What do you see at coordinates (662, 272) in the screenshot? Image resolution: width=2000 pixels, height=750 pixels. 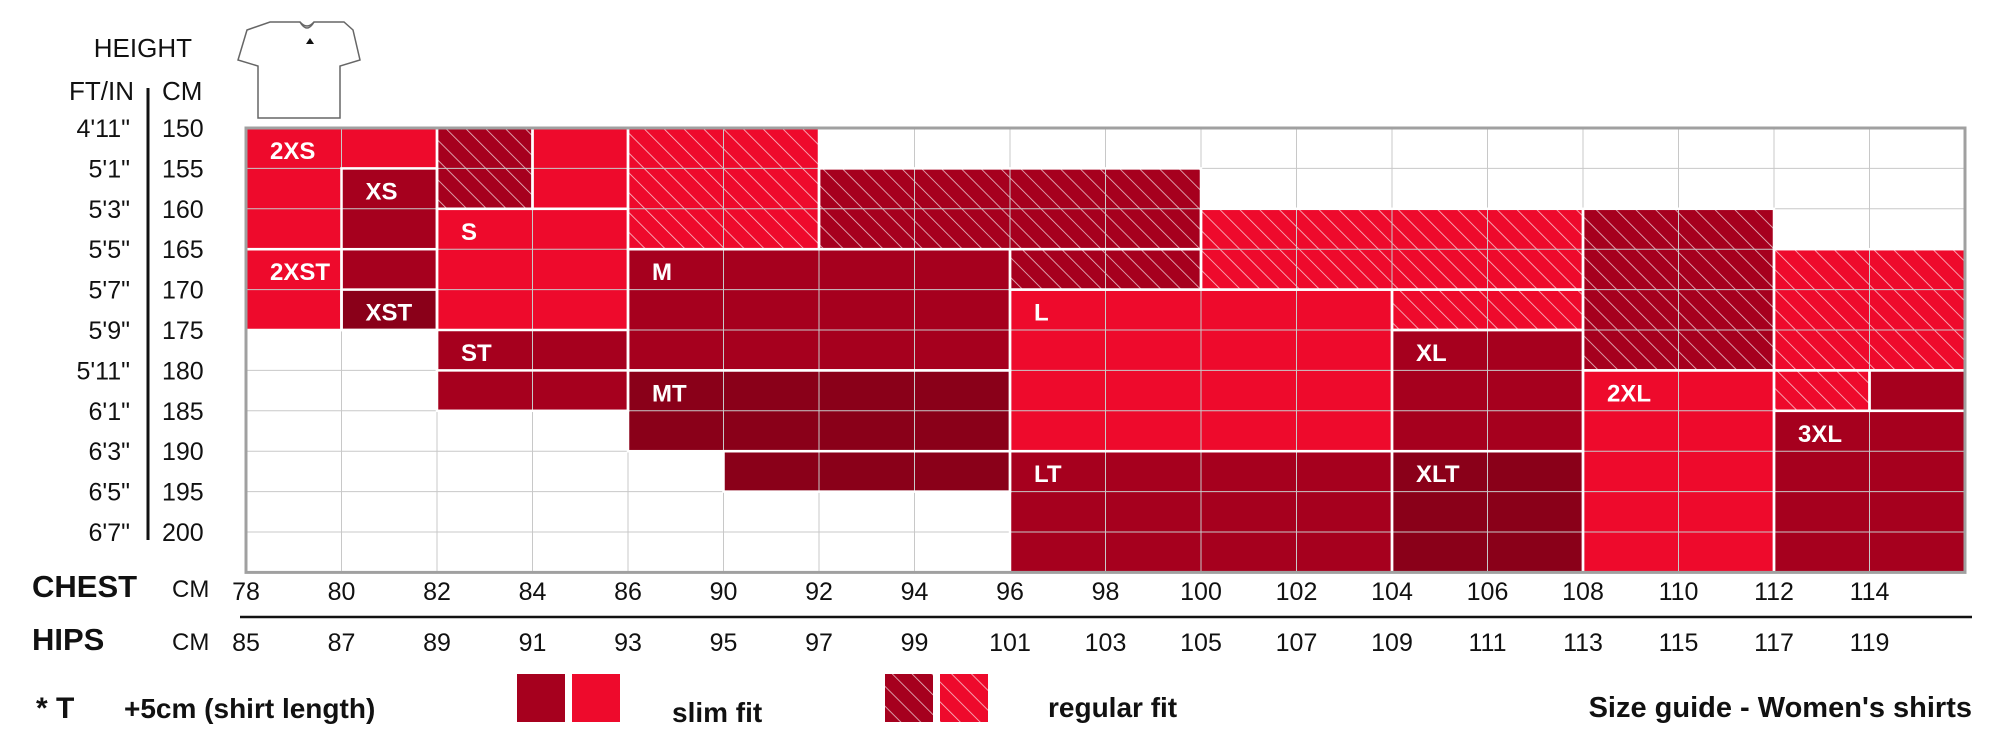 I see `size-label-m: M` at bounding box center [662, 272].